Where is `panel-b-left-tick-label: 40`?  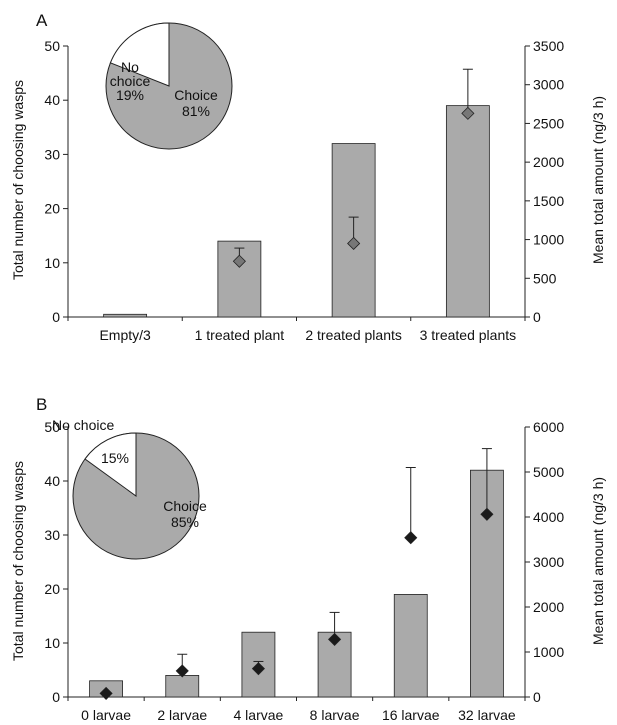 panel-b-left-tick-label: 40 is located at coordinates (52, 481).